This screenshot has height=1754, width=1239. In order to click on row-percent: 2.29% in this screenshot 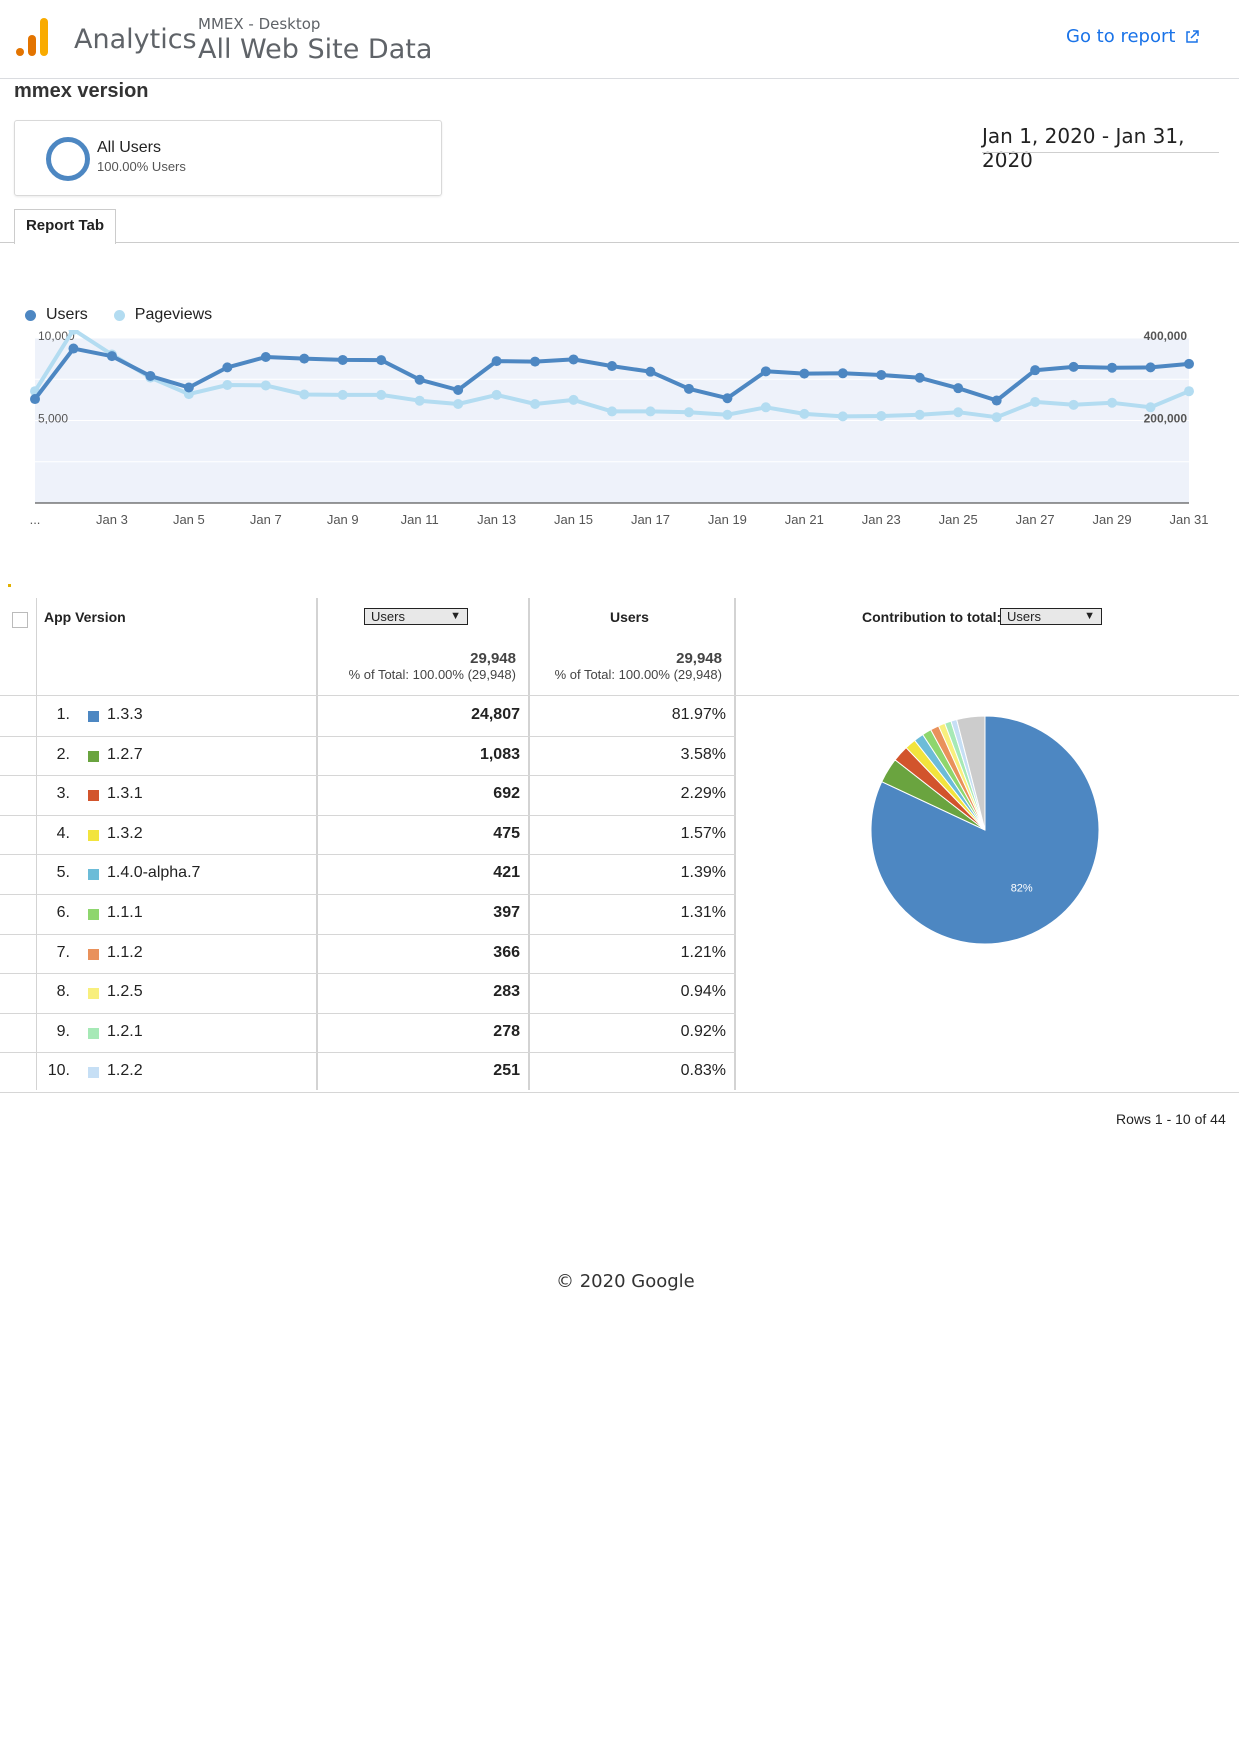, I will do `click(703, 794)`.